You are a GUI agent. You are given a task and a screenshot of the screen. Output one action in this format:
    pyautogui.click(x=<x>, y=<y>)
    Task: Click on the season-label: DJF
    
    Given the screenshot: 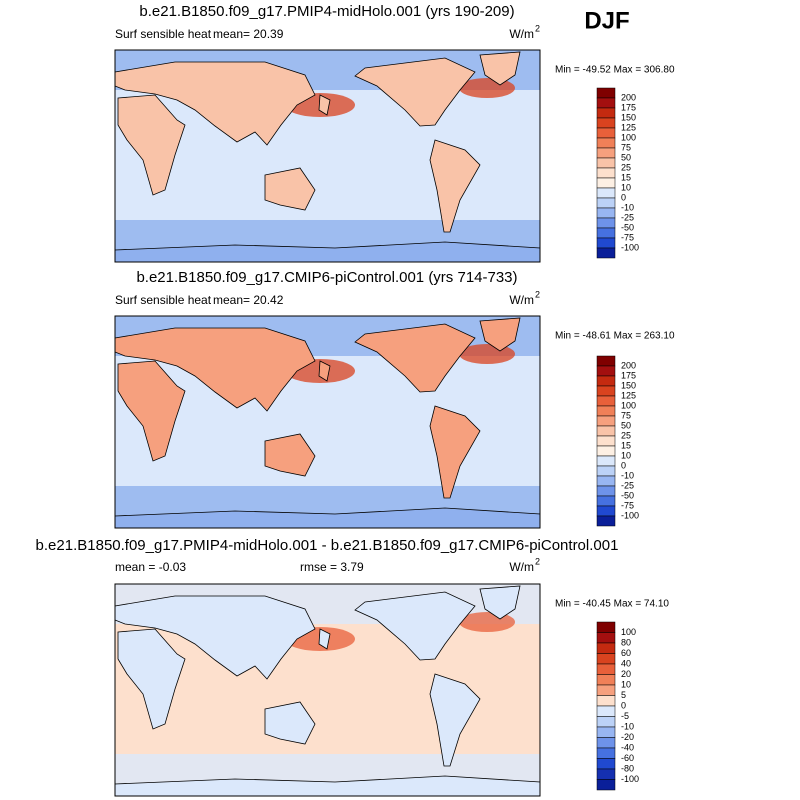 What is the action you would take?
    pyautogui.click(x=606, y=20)
    